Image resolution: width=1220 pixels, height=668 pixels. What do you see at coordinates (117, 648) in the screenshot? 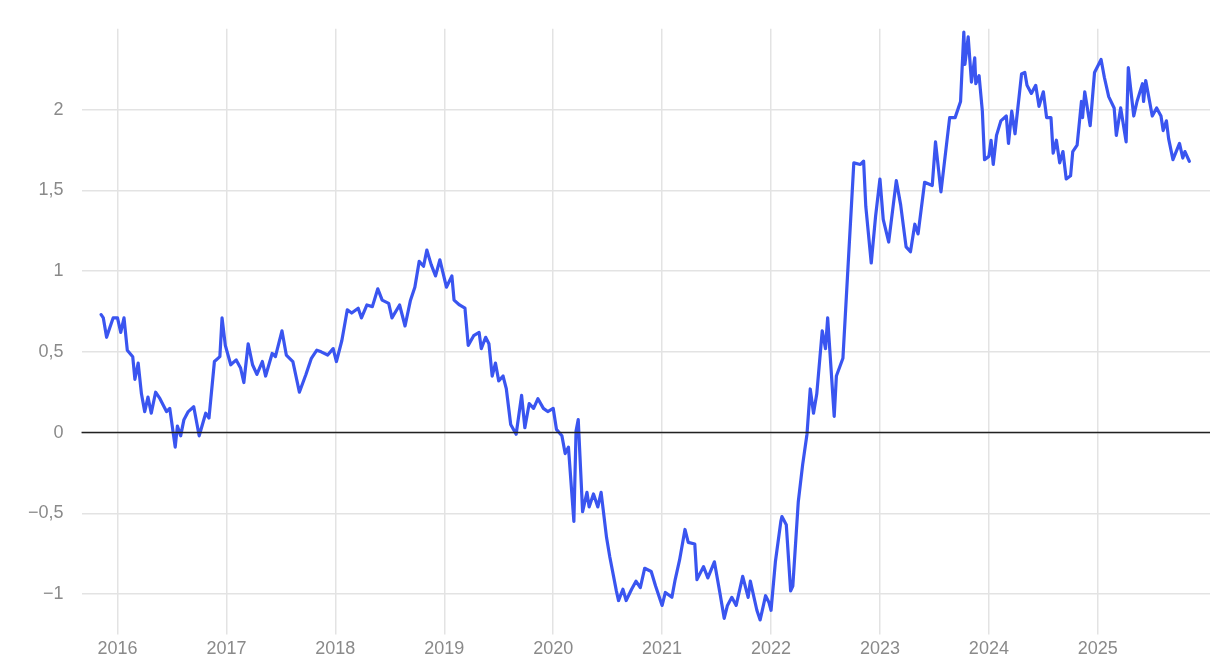
I see `x-tick-label: 2016` at bounding box center [117, 648].